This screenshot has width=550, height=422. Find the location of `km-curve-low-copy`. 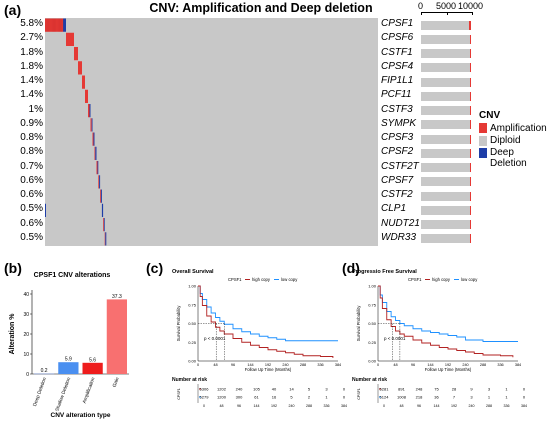

km-curve-low-copy is located at coordinates (268, 313).